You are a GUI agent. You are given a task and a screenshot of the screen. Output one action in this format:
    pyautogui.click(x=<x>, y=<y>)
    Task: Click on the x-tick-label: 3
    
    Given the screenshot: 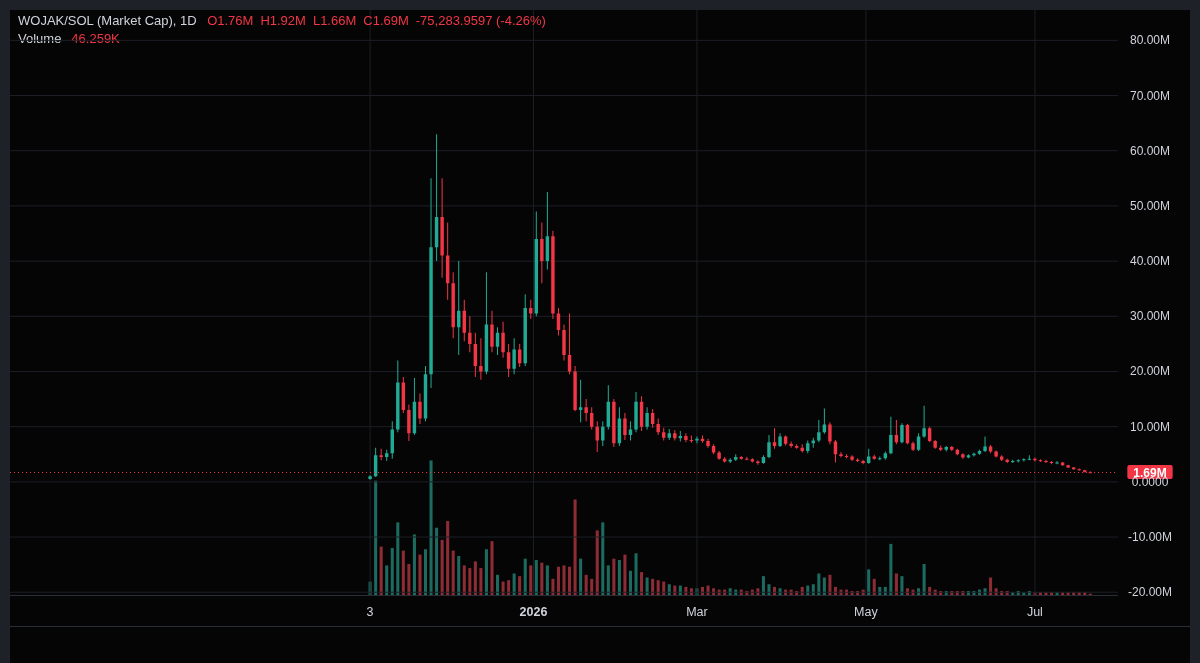 What is the action you would take?
    pyautogui.click(x=370, y=612)
    